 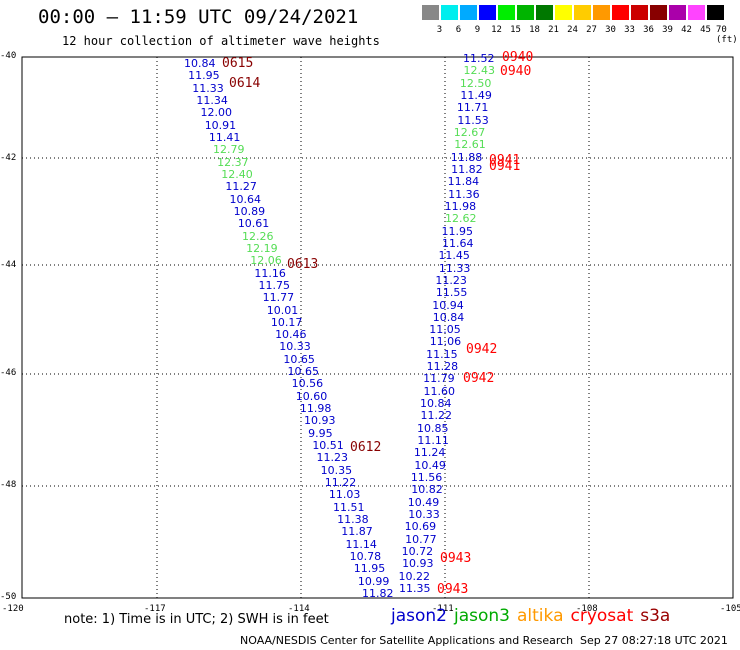 What do you see at coordinates (420, 527) in the screenshot?
I see `wave-height-label: 10.69` at bounding box center [420, 527].